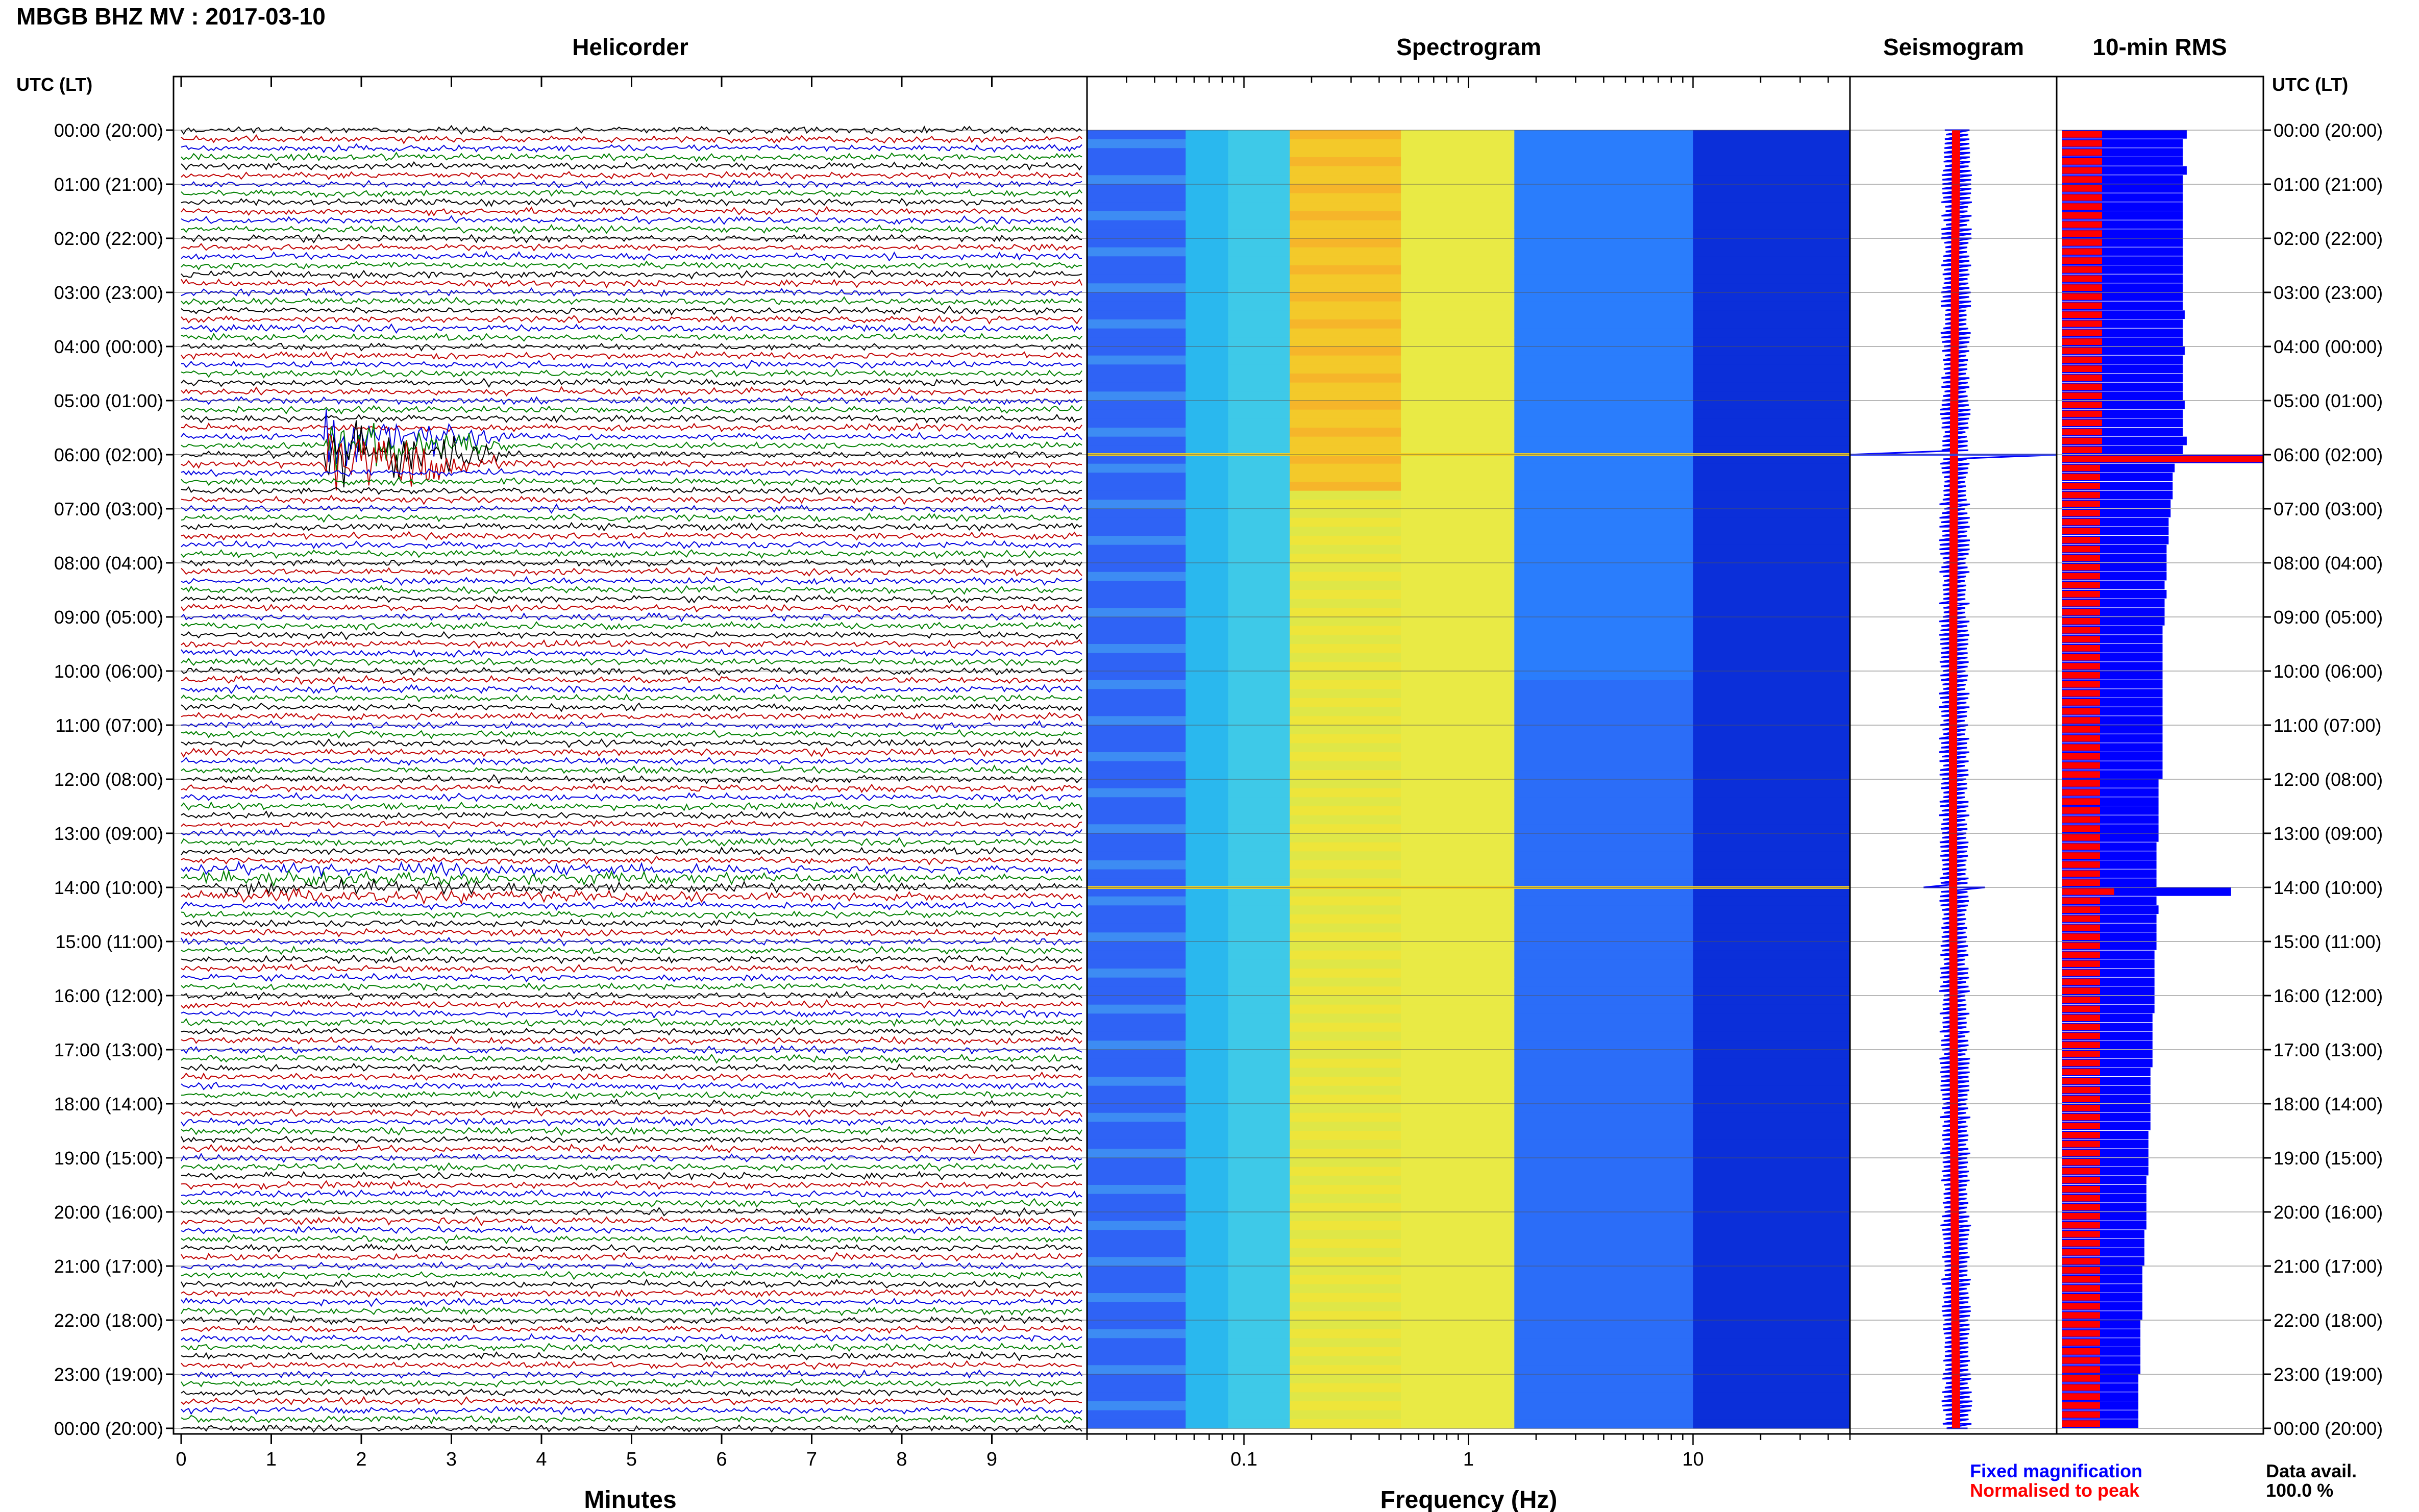 The width and height of the screenshot is (2419, 1512). I want to click on legend-normalised-to-peak: Normalised to peak, so click(2055, 1490).